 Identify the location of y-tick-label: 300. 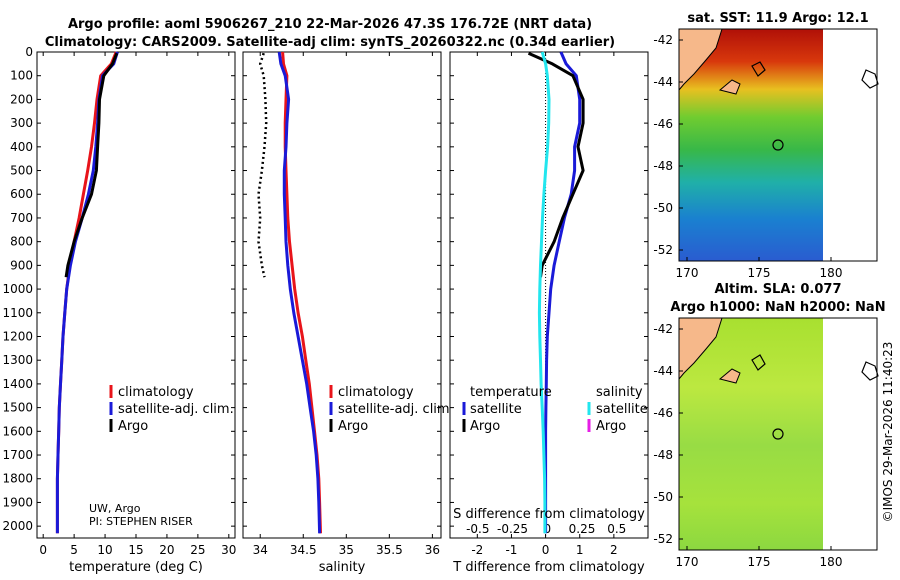
(21, 123).